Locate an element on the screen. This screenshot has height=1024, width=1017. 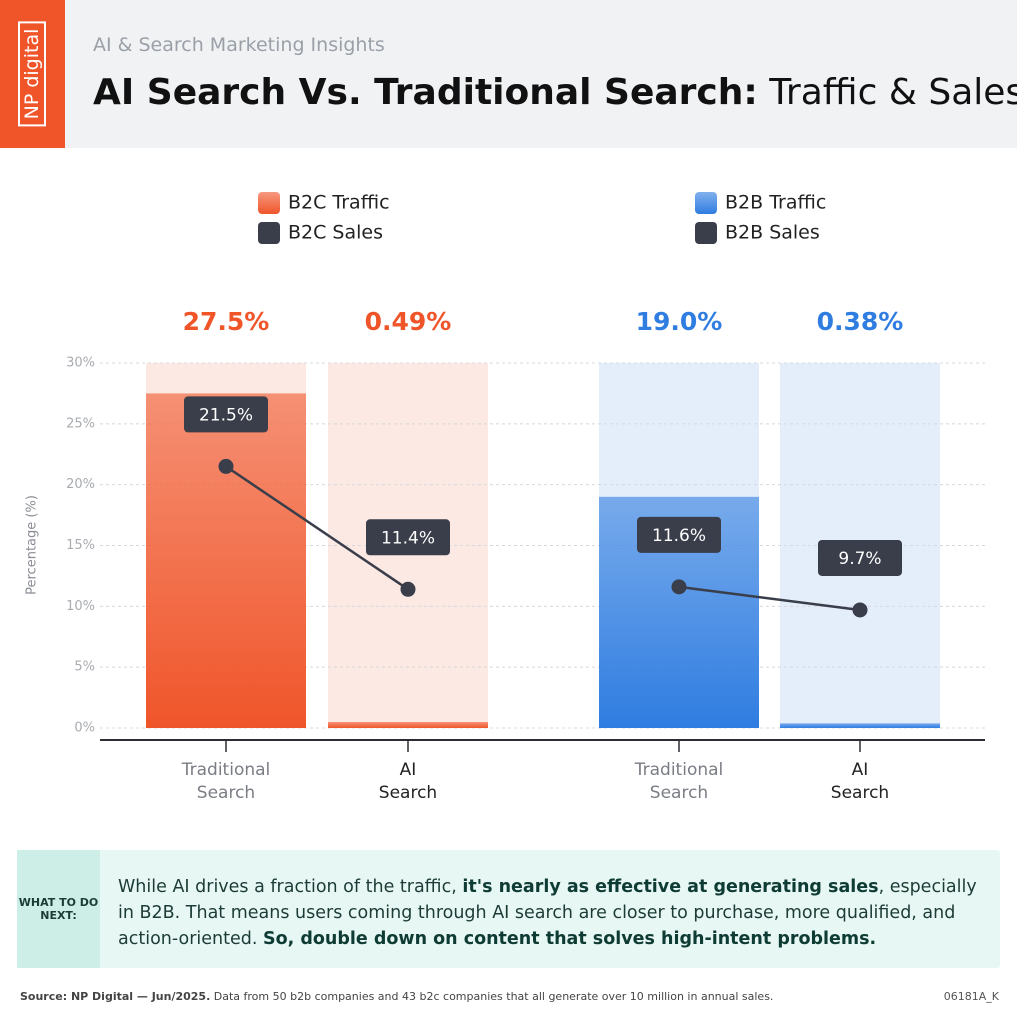
point-label: 11.6% is located at coordinates (679, 536).